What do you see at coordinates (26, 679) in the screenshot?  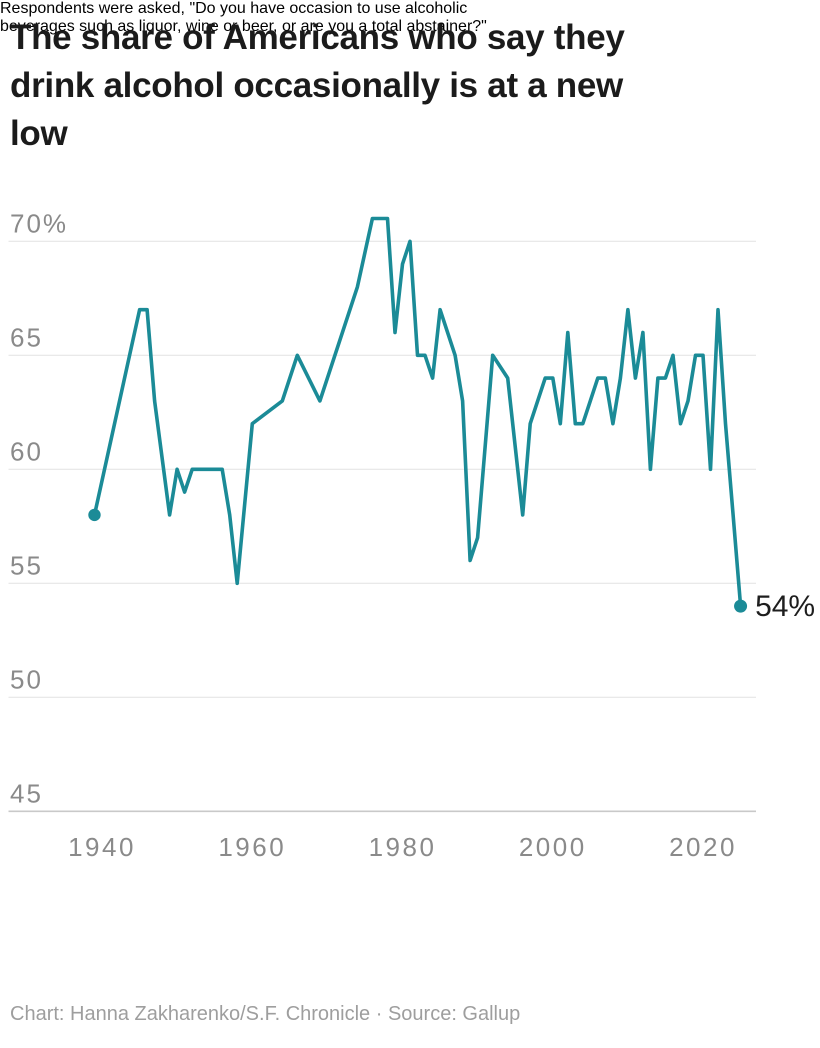 I see `y-tick-label: 50` at bounding box center [26, 679].